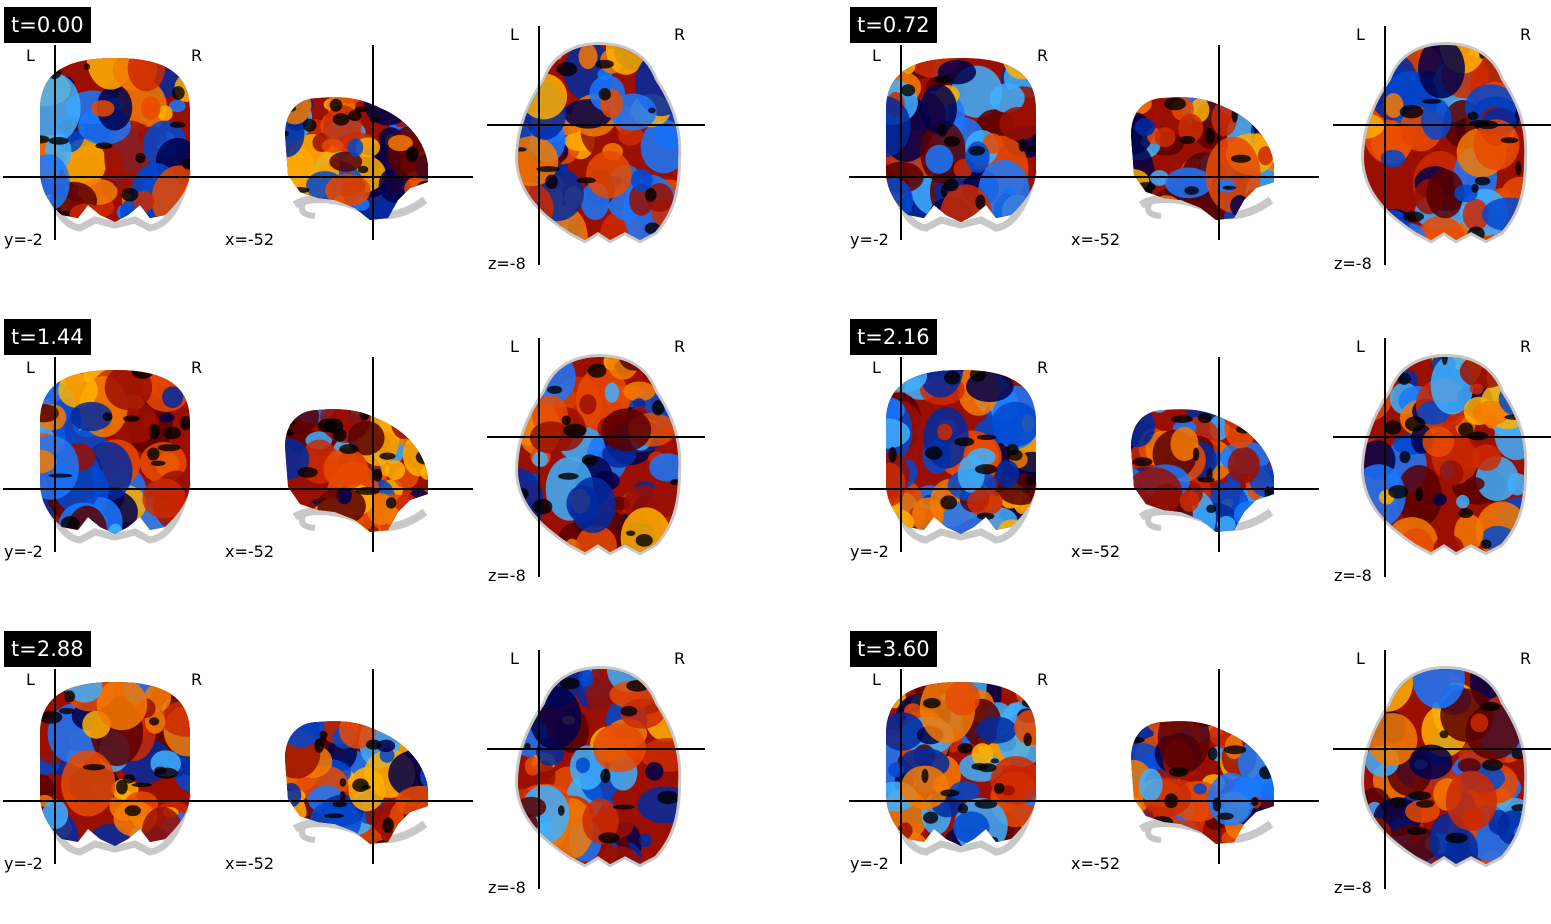 The height and width of the screenshot is (924, 1551). Describe the element at coordinates (47, 649) in the screenshot. I see `time-label: t=2.88` at that location.